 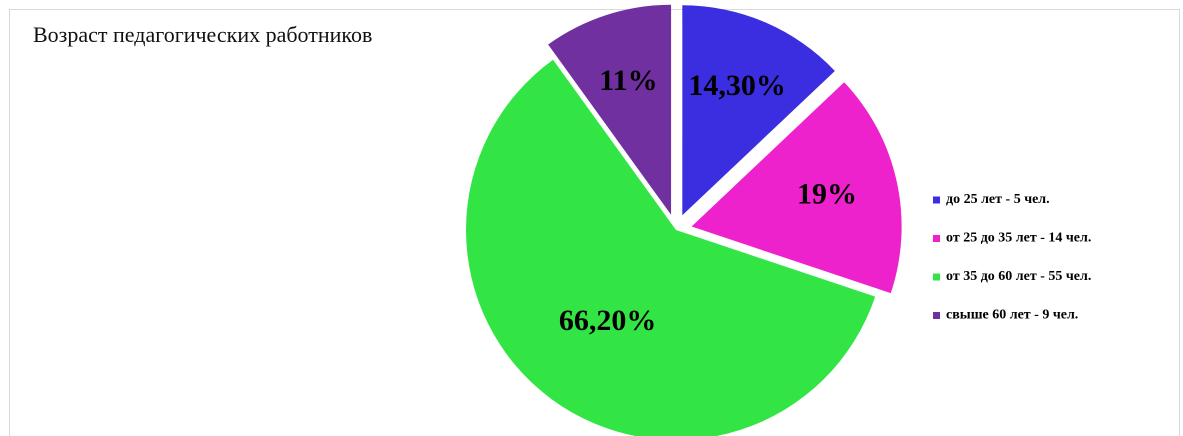 I want to click on data-label: 66,20%, so click(x=608, y=320).